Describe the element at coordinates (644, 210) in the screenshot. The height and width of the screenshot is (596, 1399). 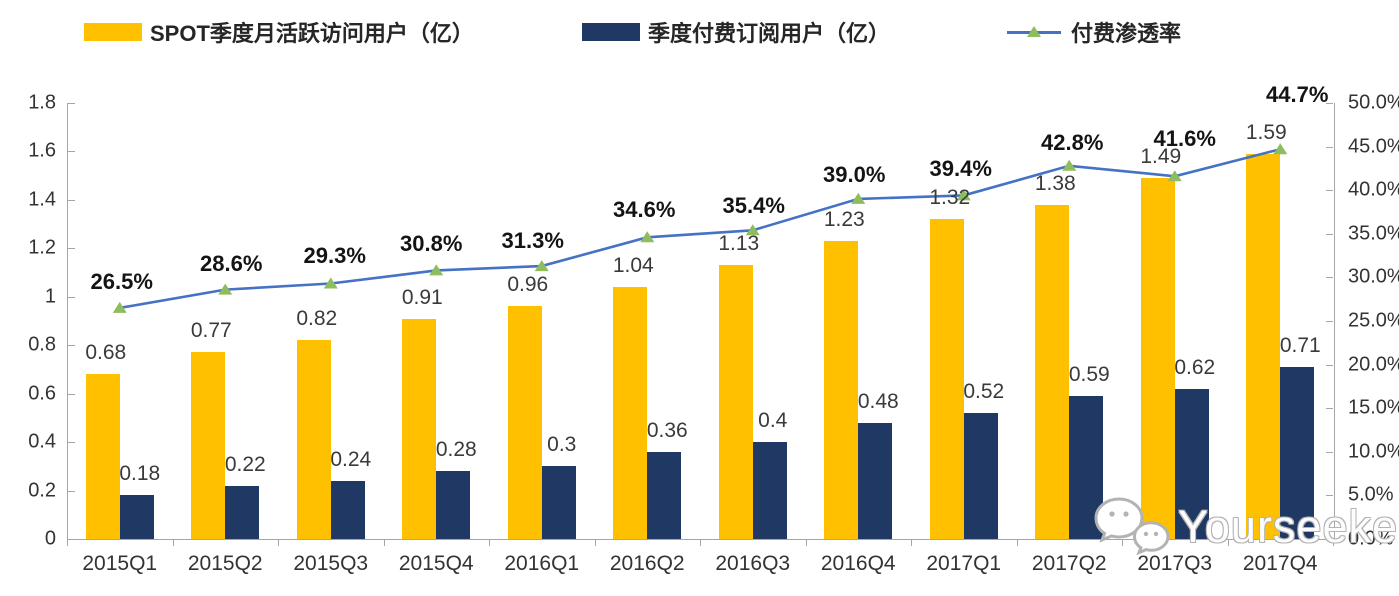
I see `penetration-label-2016Q2: 34.6%` at that location.